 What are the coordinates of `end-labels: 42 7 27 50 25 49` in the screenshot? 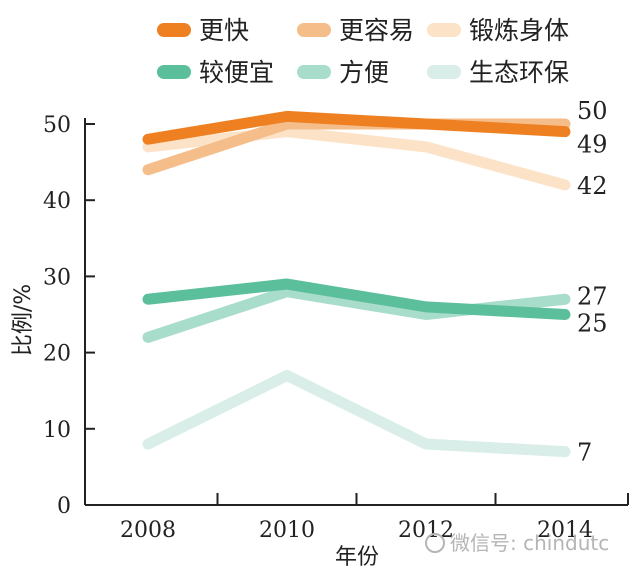 It's located at (592, 282).